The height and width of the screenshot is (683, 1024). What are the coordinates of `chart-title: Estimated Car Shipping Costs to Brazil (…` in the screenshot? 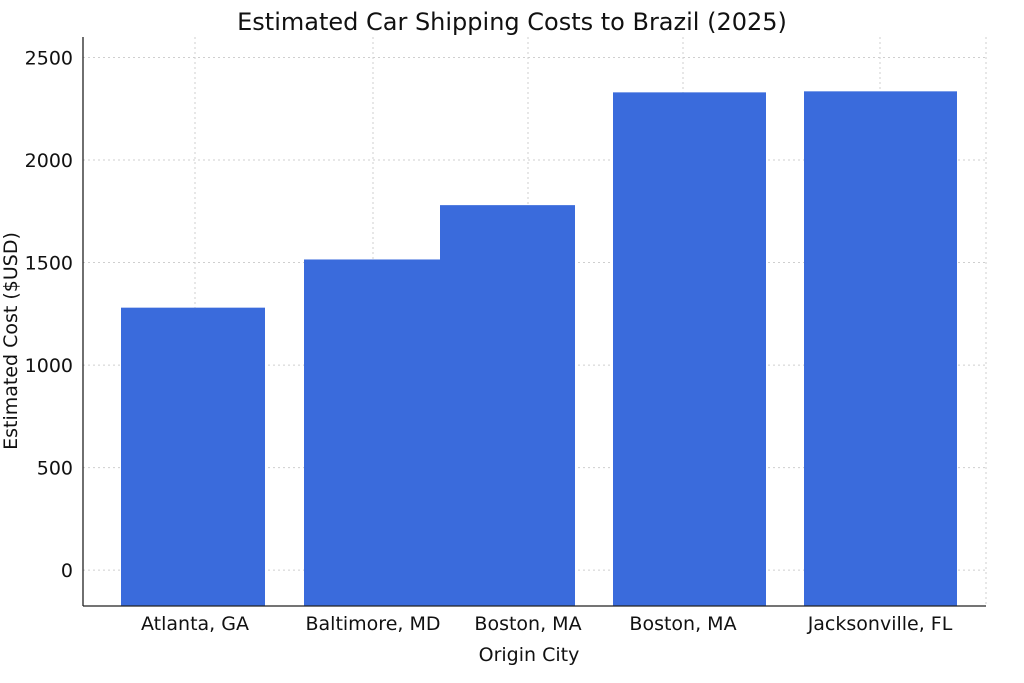 It's located at (512, 22).